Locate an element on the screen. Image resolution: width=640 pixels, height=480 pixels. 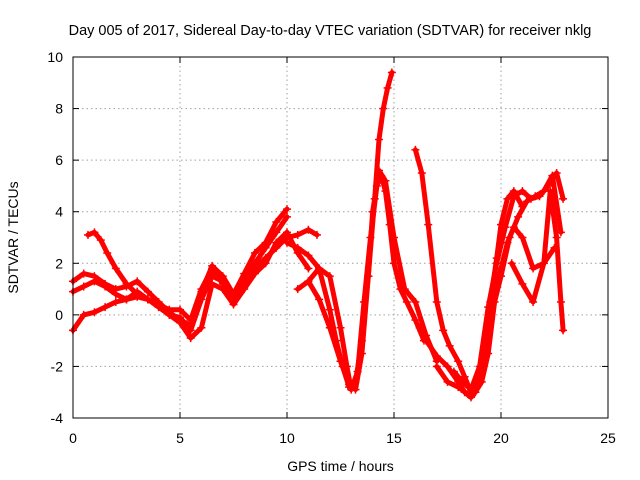
x-tick-label: 15 is located at coordinates (394, 438).